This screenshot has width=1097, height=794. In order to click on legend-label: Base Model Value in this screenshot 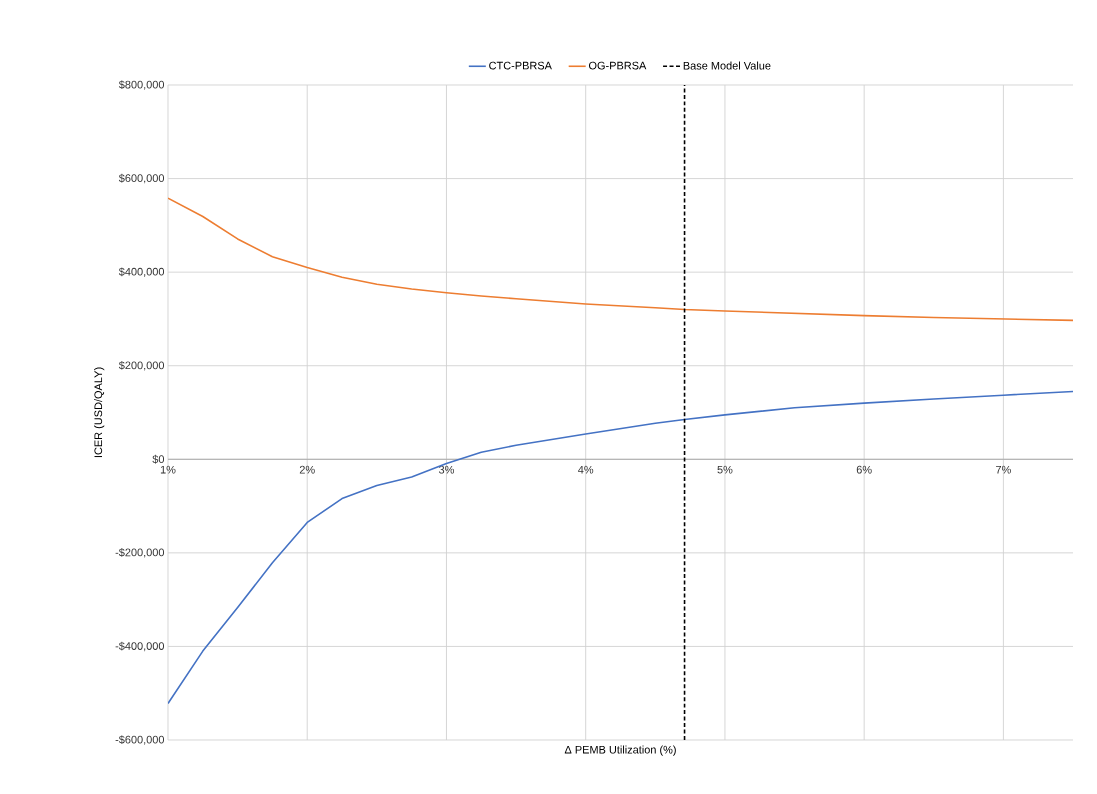, I will do `click(727, 65)`.